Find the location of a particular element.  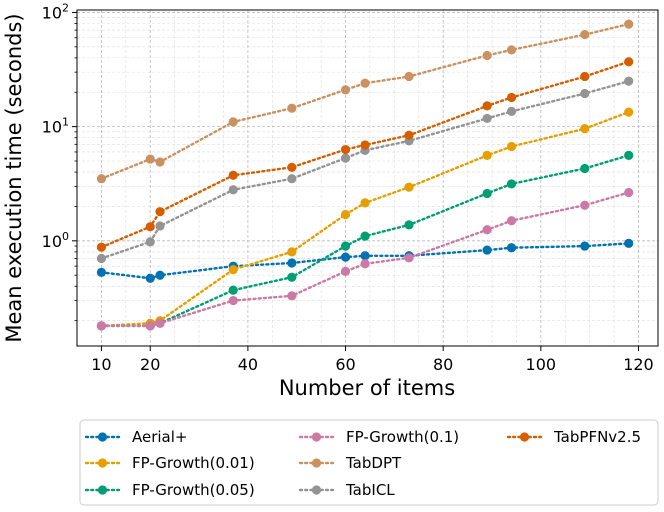

x-tick-label: 60 is located at coordinates (345, 364).